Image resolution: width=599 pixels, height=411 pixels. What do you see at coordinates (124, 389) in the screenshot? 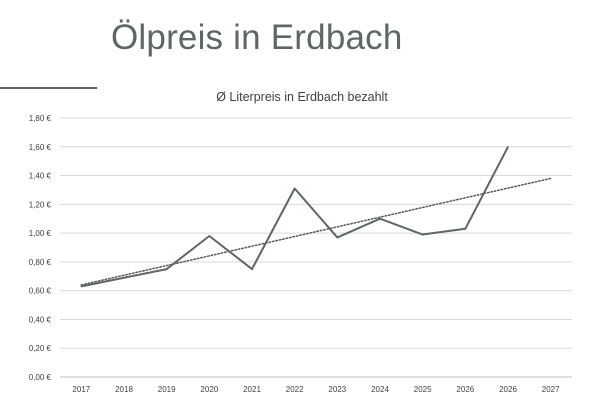
I see `x-tick-label: 2018` at bounding box center [124, 389].